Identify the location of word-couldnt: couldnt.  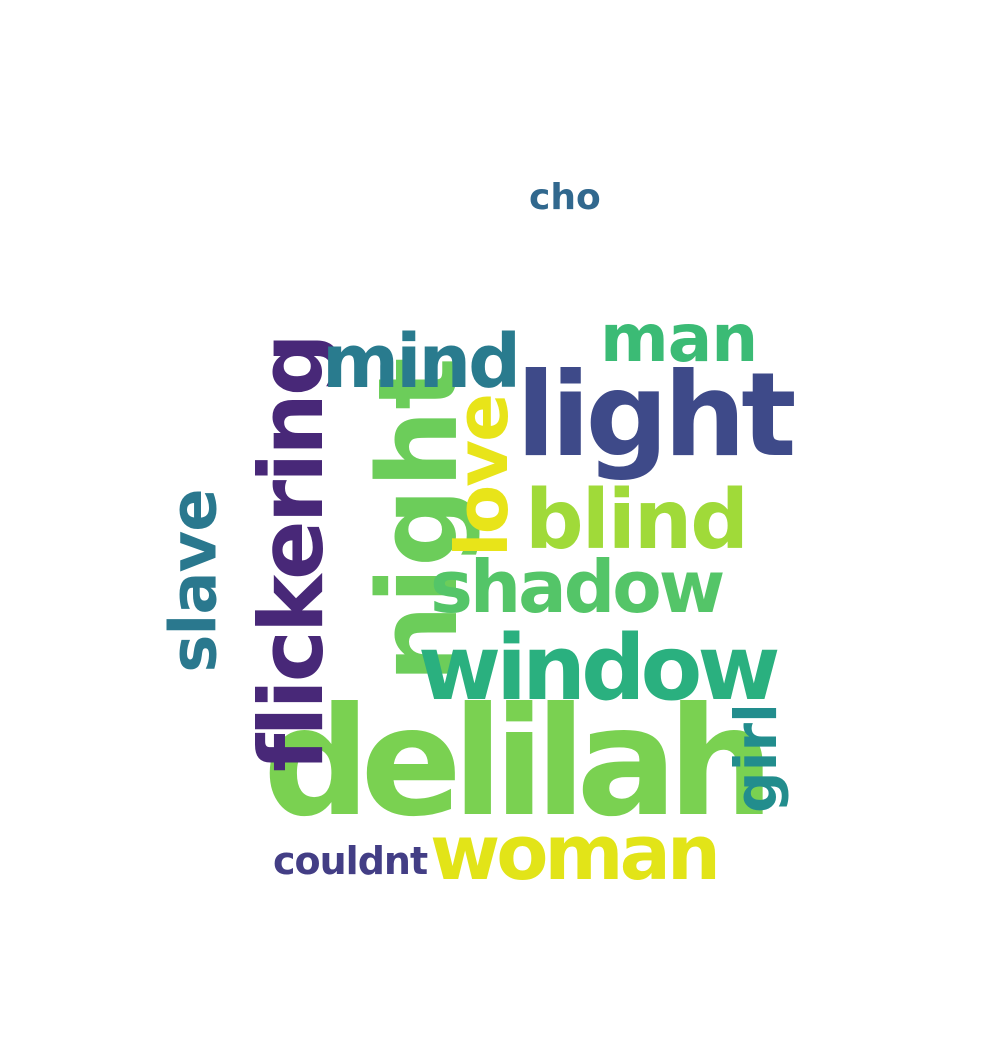
(350, 861).